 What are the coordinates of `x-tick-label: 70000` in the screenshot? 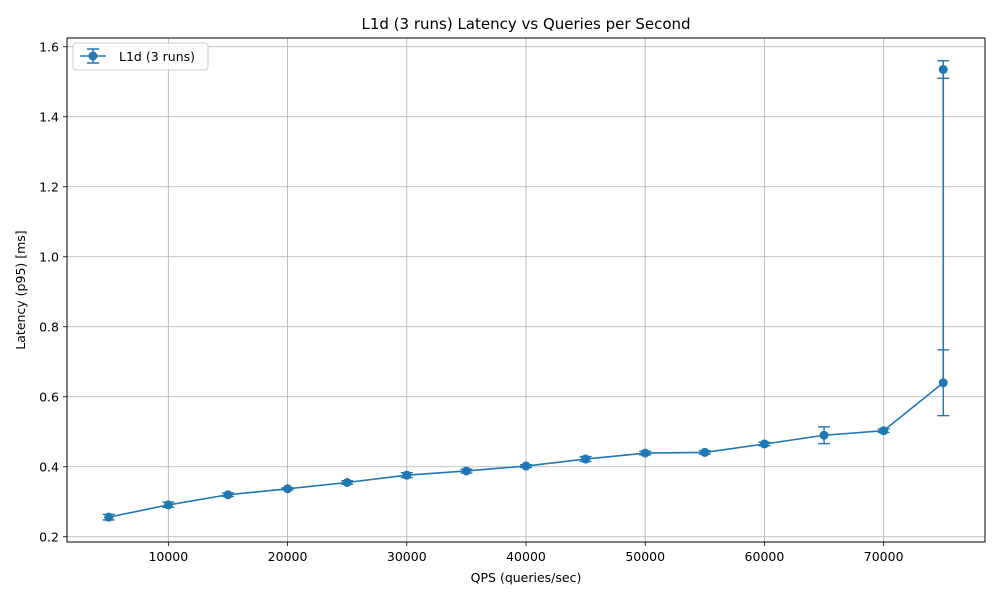 It's located at (884, 556).